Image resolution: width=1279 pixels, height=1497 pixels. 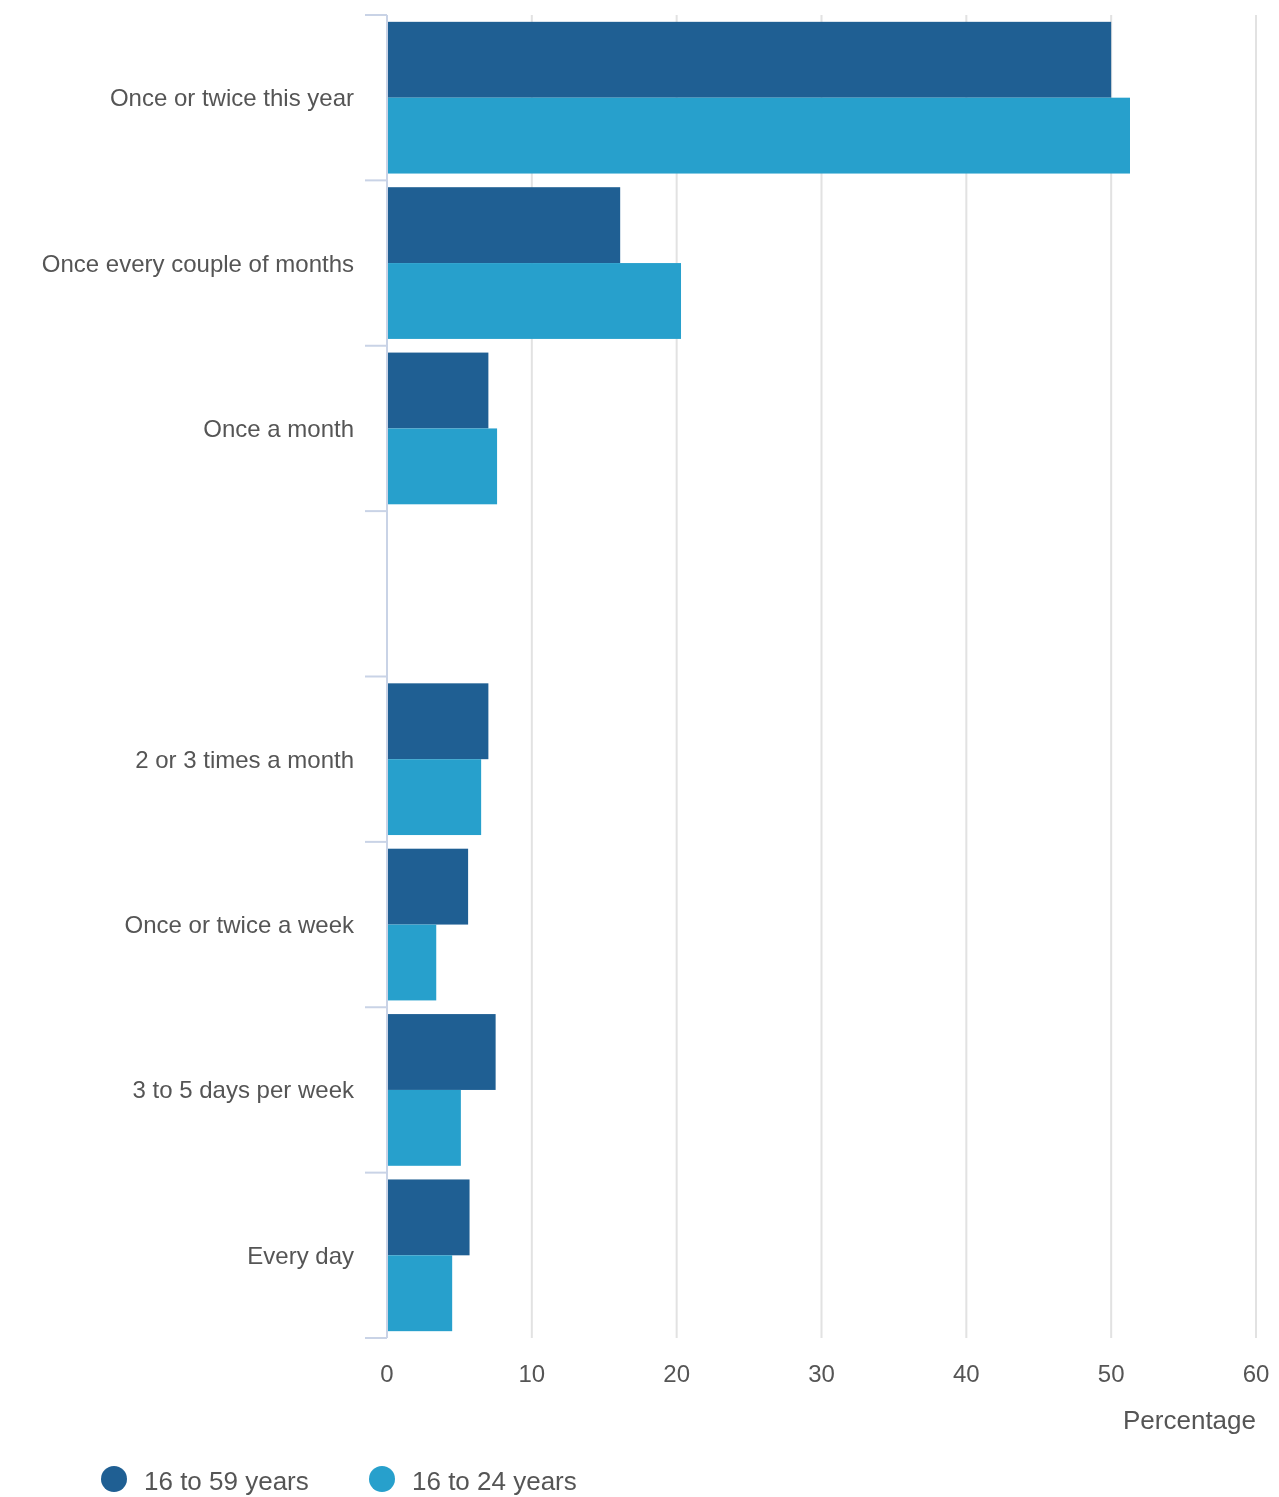 What do you see at coordinates (244, 759) in the screenshot?
I see `y-tick-label: 2 or 3 times a month` at bounding box center [244, 759].